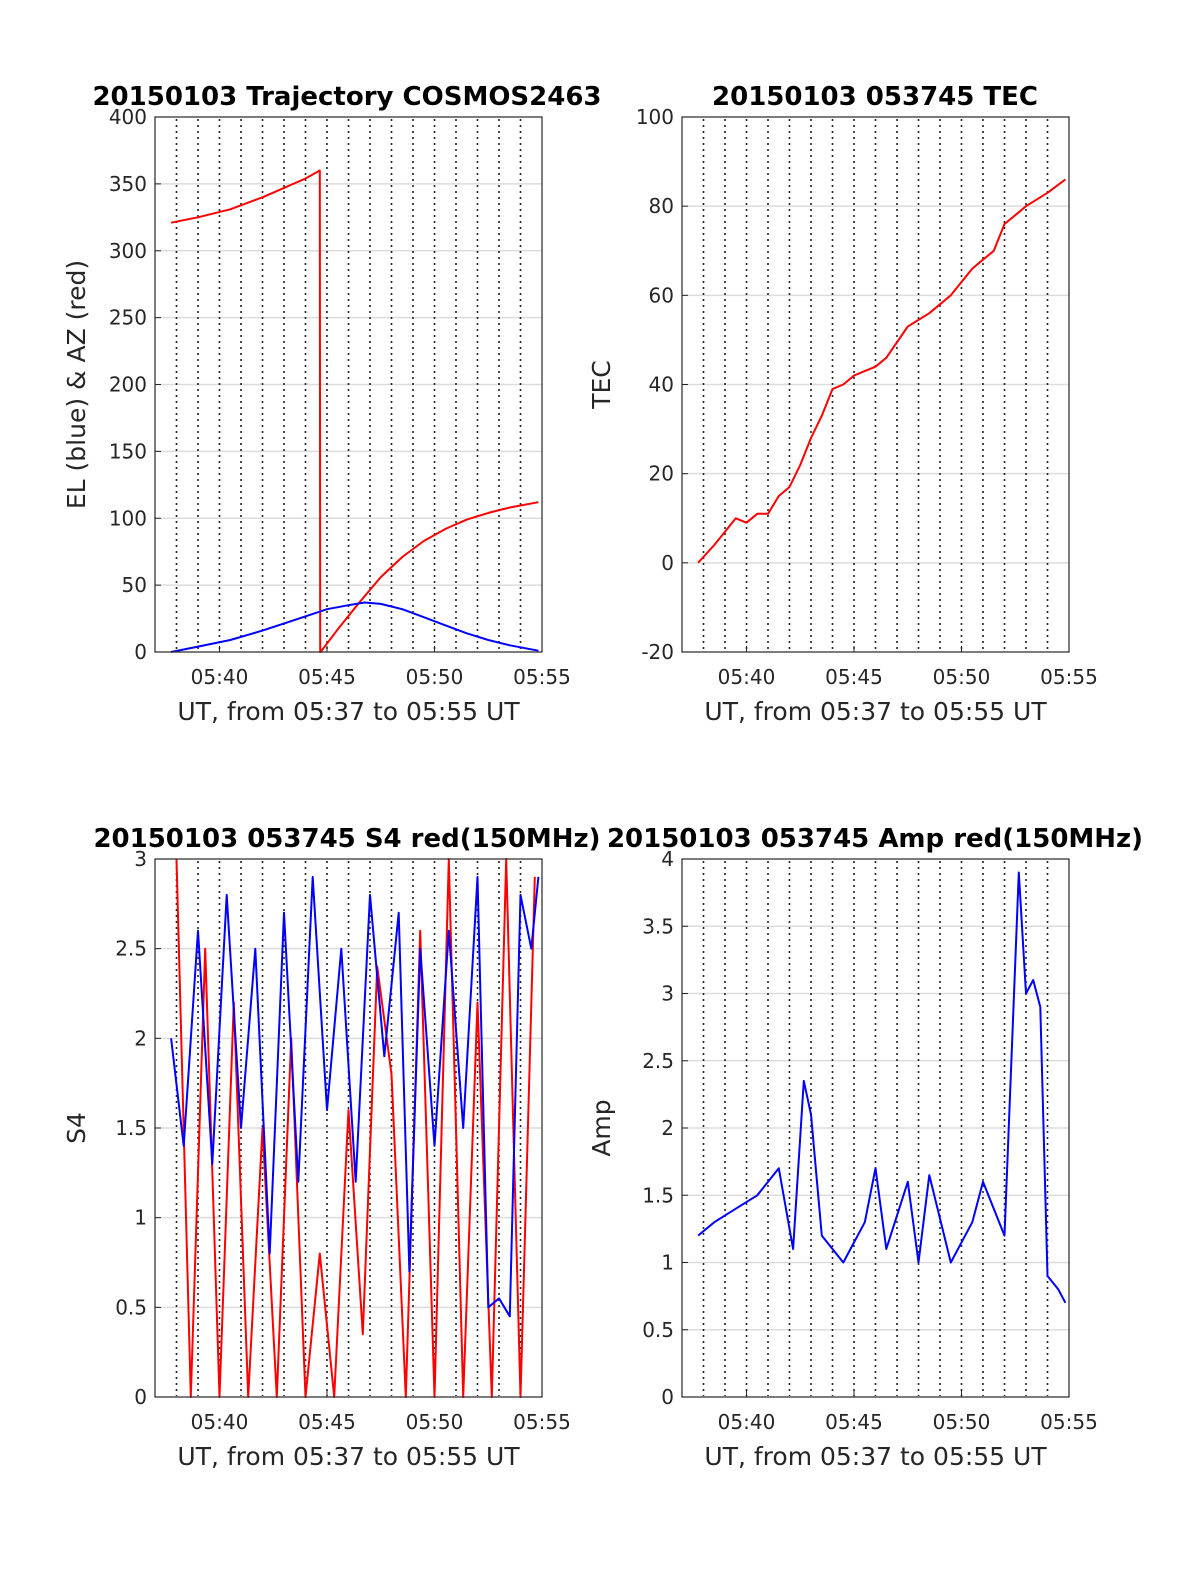  What do you see at coordinates (435, 1422) in the screenshot?
I see `s4-xtick-label: 05:50` at bounding box center [435, 1422].